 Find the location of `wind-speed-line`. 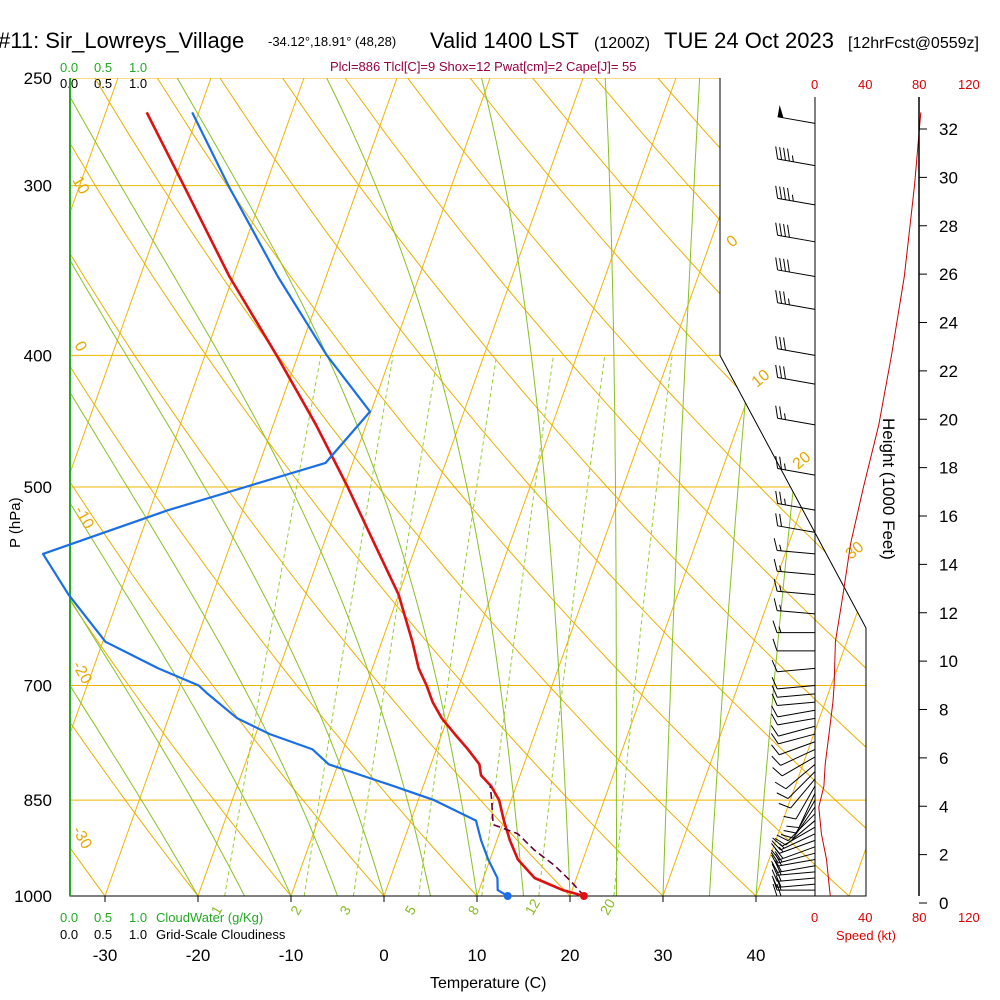

wind-speed-line is located at coordinates (870, 504).